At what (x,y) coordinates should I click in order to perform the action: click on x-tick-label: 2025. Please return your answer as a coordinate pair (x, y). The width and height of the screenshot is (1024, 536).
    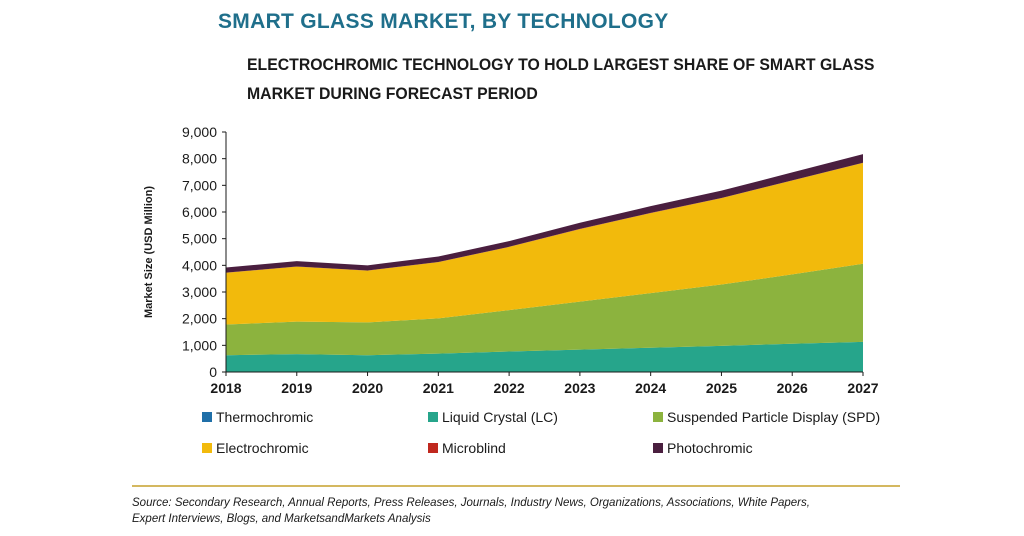
    Looking at the image, I should click on (721, 388).